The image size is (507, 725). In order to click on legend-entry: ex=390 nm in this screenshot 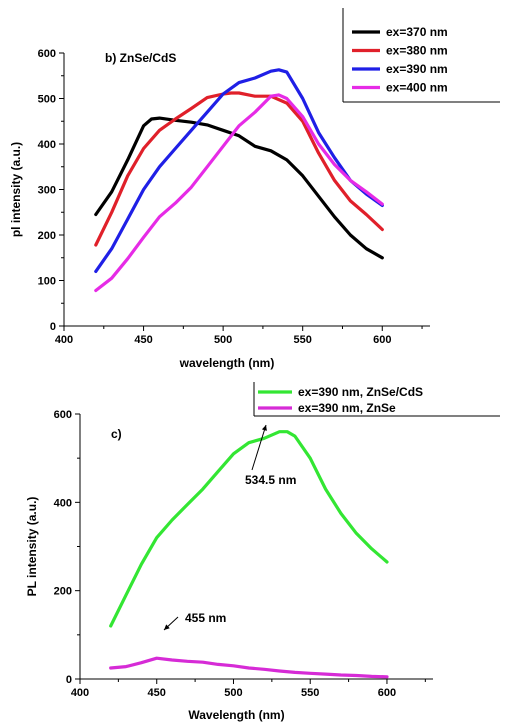, I will do `click(417, 69)`.